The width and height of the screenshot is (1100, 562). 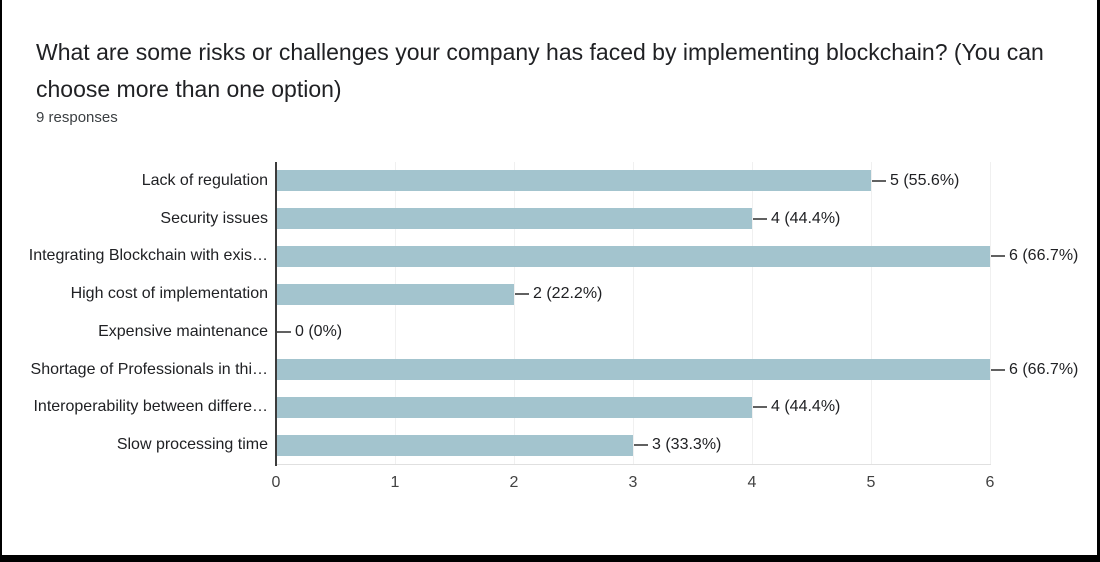 What do you see at coordinates (925, 180) in the screenshot?
I see `value-label: 5 (55.6%)` at bounding box center [925, 180].